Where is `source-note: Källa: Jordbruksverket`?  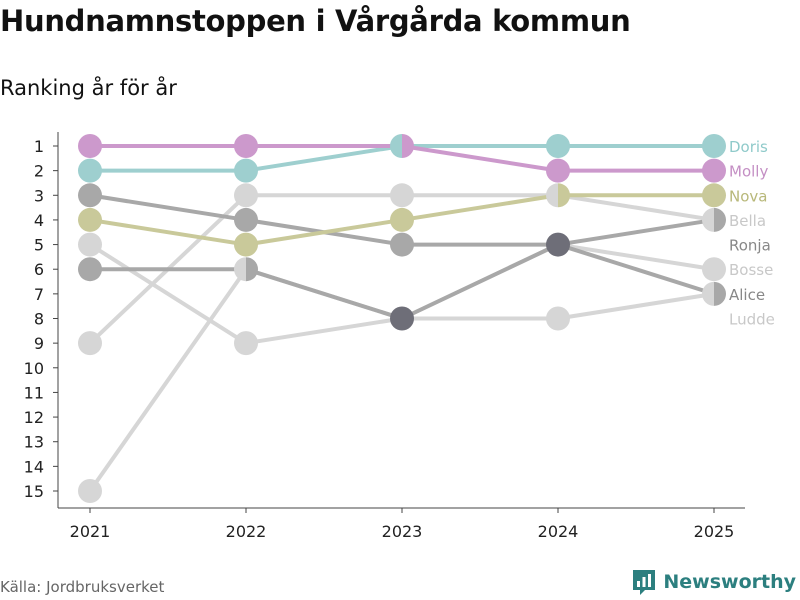 source-note: Källa: Jordbruksverket is located at coordinates (82, 587).